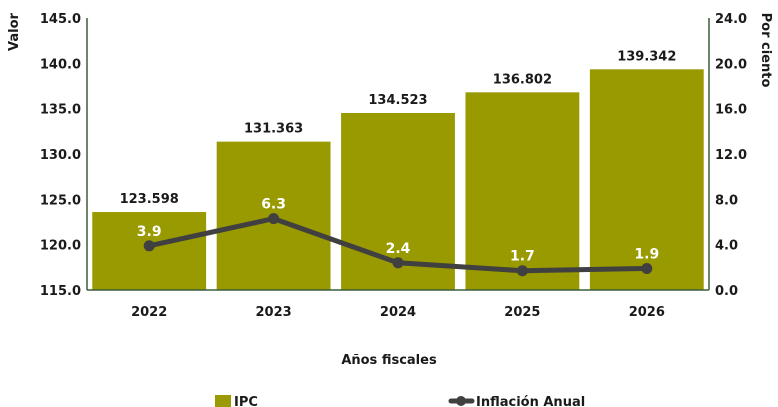 This screenshot has height=407, width=778. I want to click on legend-swatch-ipc, so click(223, 401).